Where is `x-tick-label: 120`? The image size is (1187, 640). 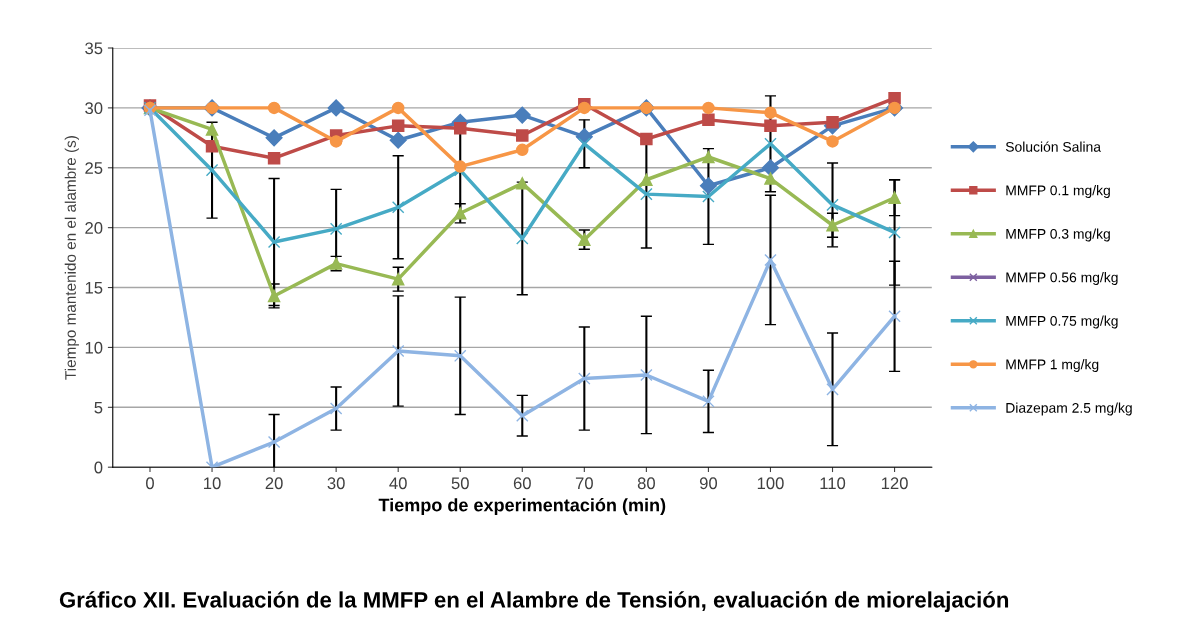
x-tick-label: 120 is located at coordinates (894, 483).